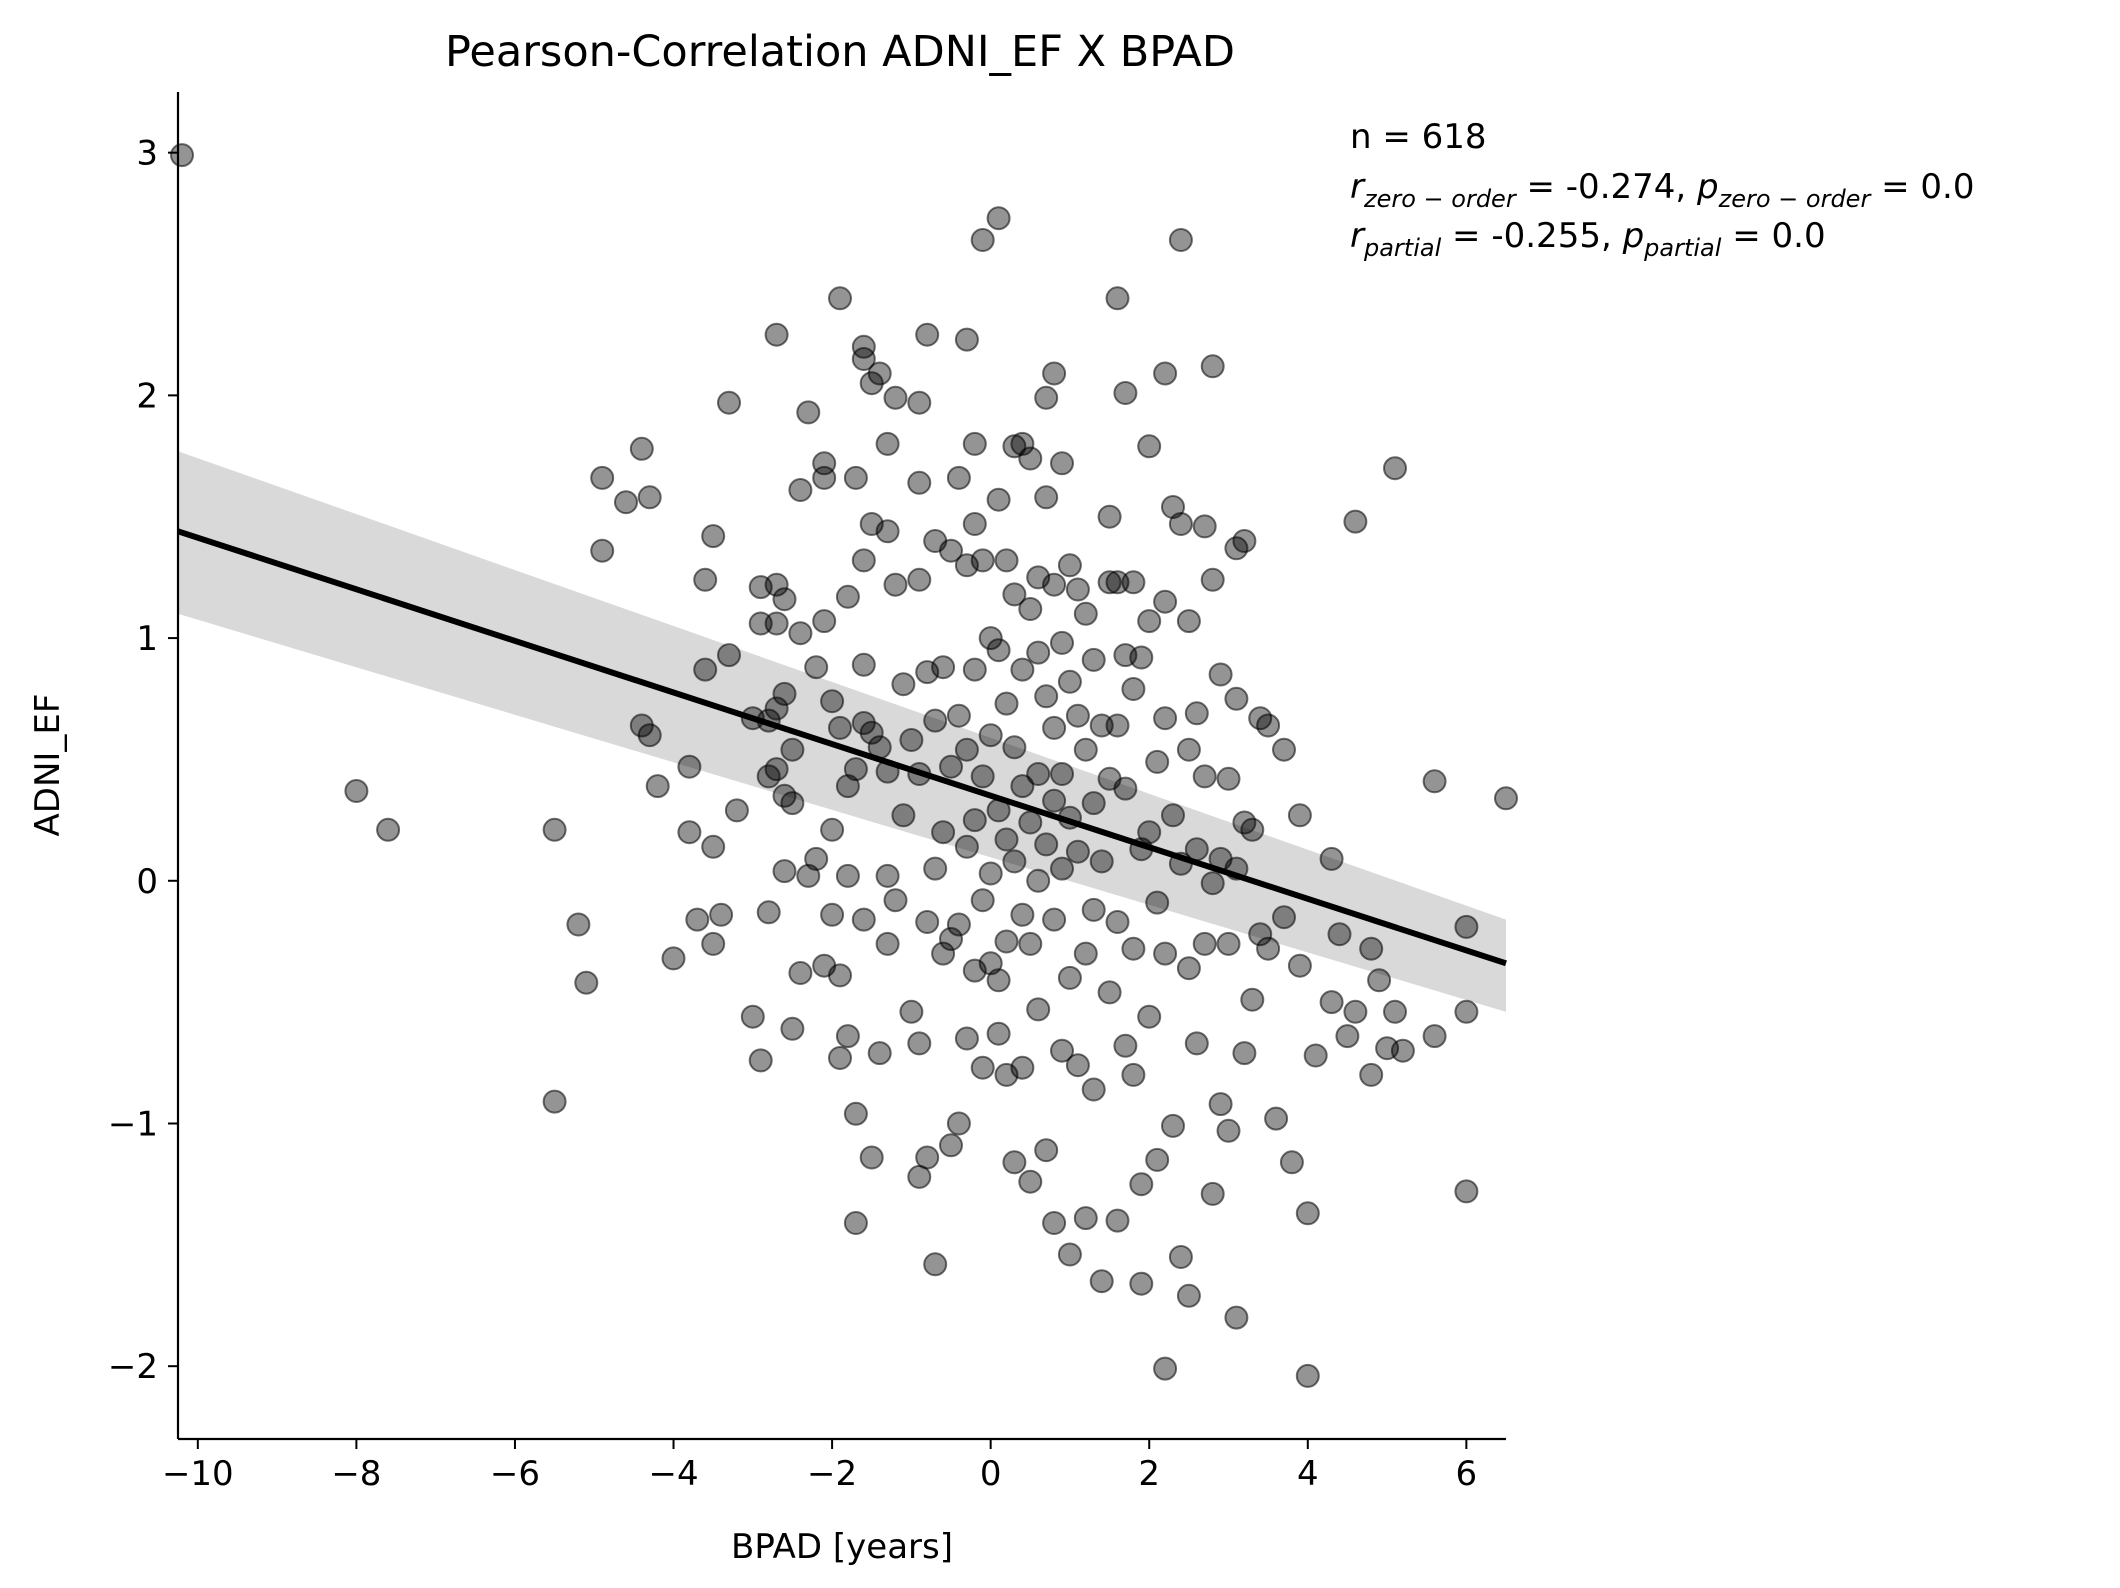 This screenshot has width=2120, height=1588. What do you see at coordinates (133, 1367) in the screenshot?
I see `y-tick-label: −2` at bounding box center [133, 1367].